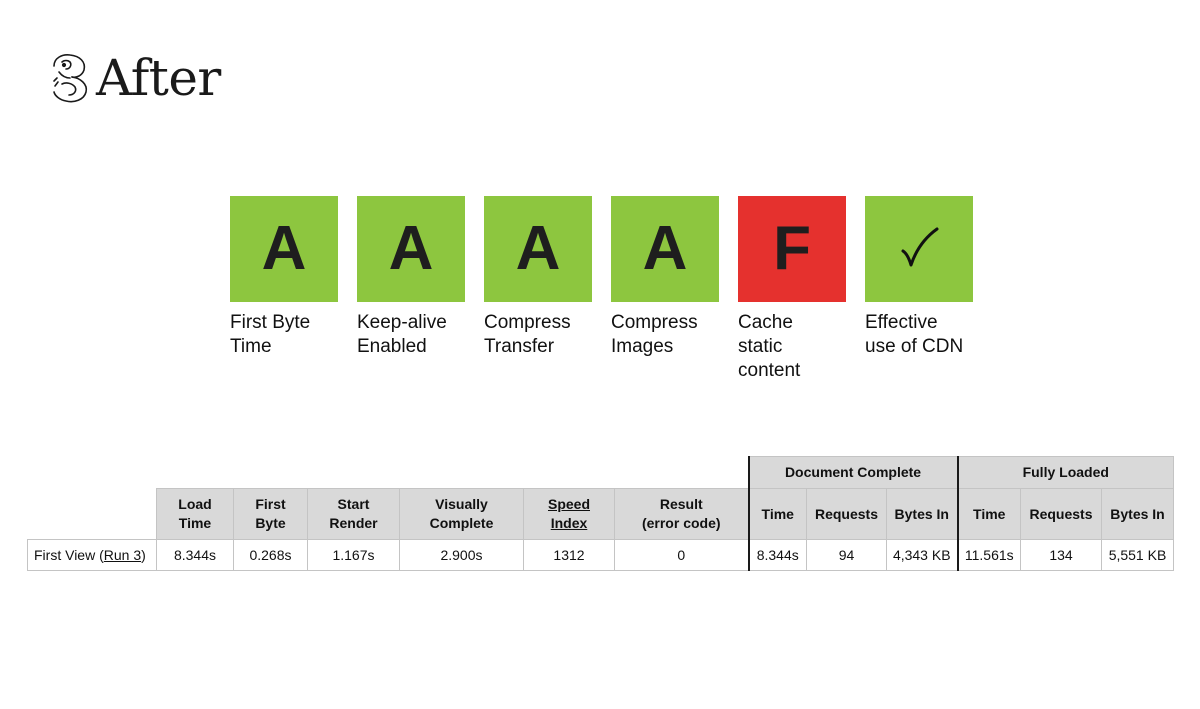 The image size is (1200, 709). Describe the element at coordinates (353, 555) in the screenshot. I see `cell-start-render: 1.167s` at that location.